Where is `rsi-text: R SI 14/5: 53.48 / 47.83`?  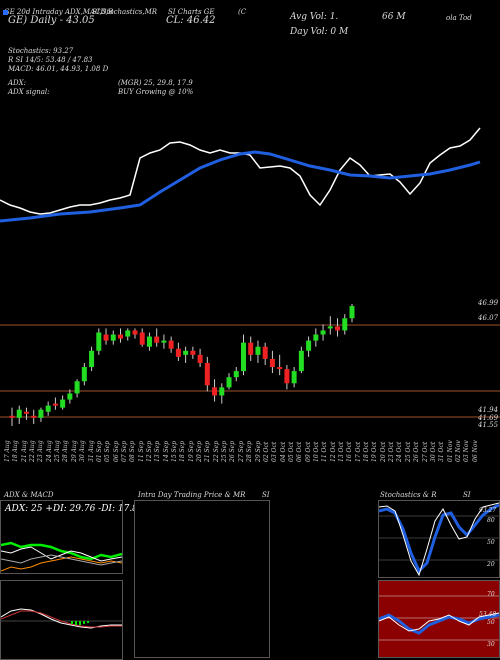 rsi-text: R SI 14/5: 53.48 / 47.83 is located at coordinates (50, 60).